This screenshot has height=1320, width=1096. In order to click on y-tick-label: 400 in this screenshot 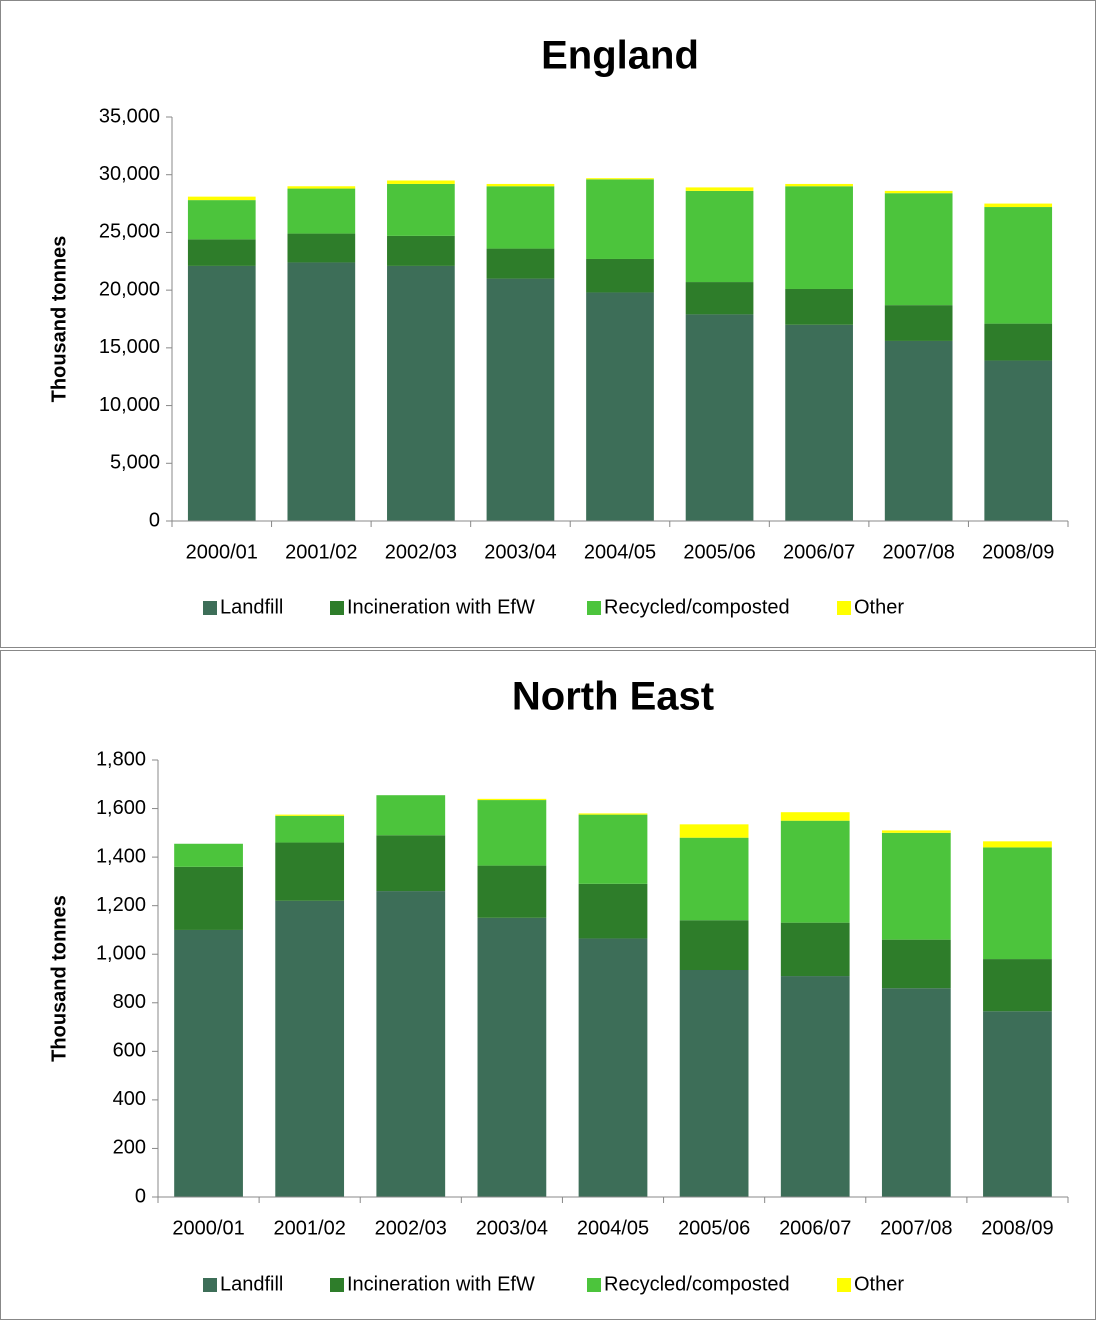, I will do `click(129, 1099)`.